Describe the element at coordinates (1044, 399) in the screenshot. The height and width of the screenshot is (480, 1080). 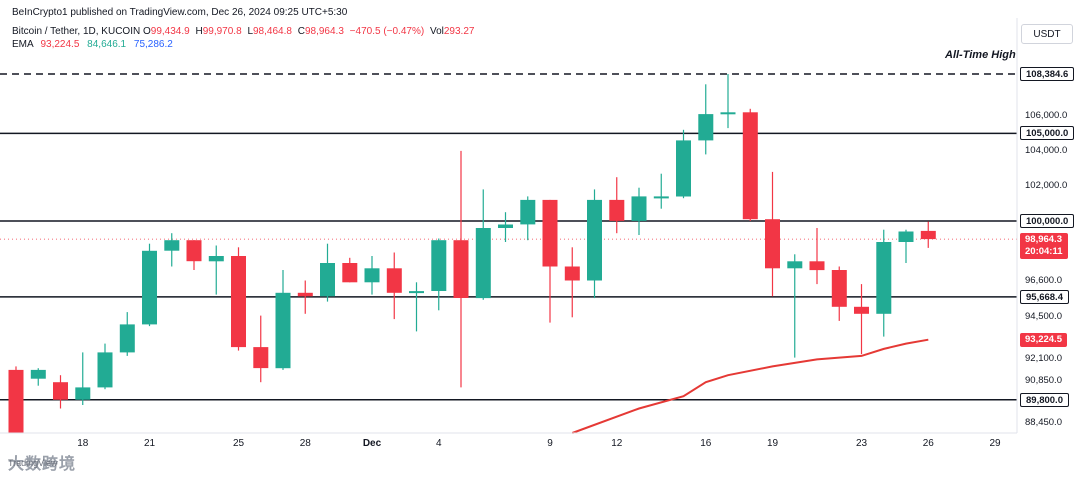
I see `price-label-level: 89,800.0` at that location.